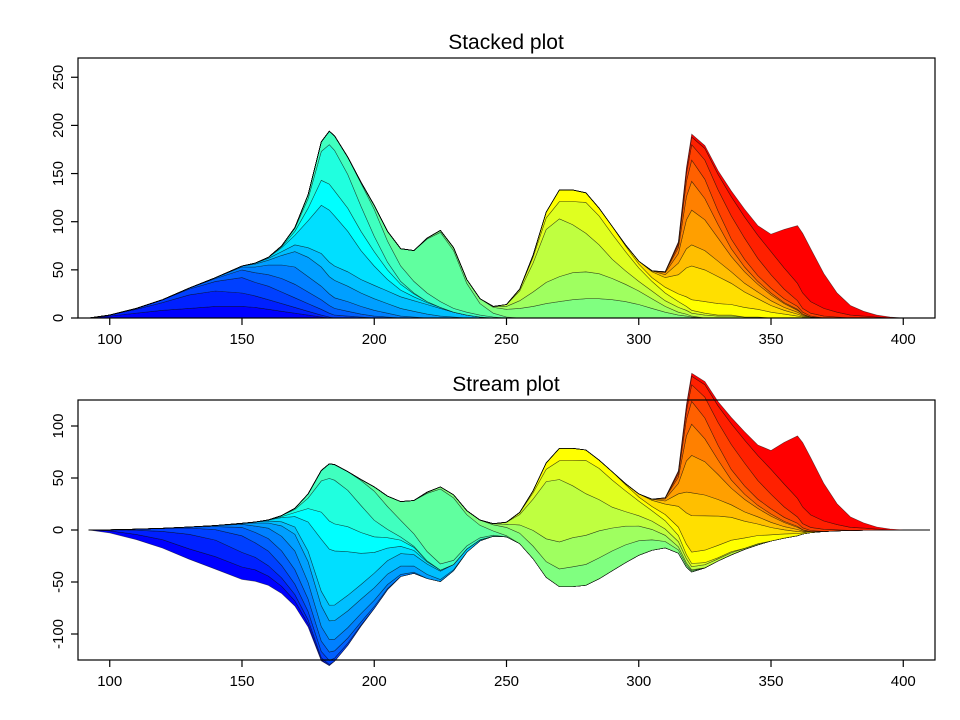  I want to click on stacked-plot-y-tick-label: 150, so click(58, 173).